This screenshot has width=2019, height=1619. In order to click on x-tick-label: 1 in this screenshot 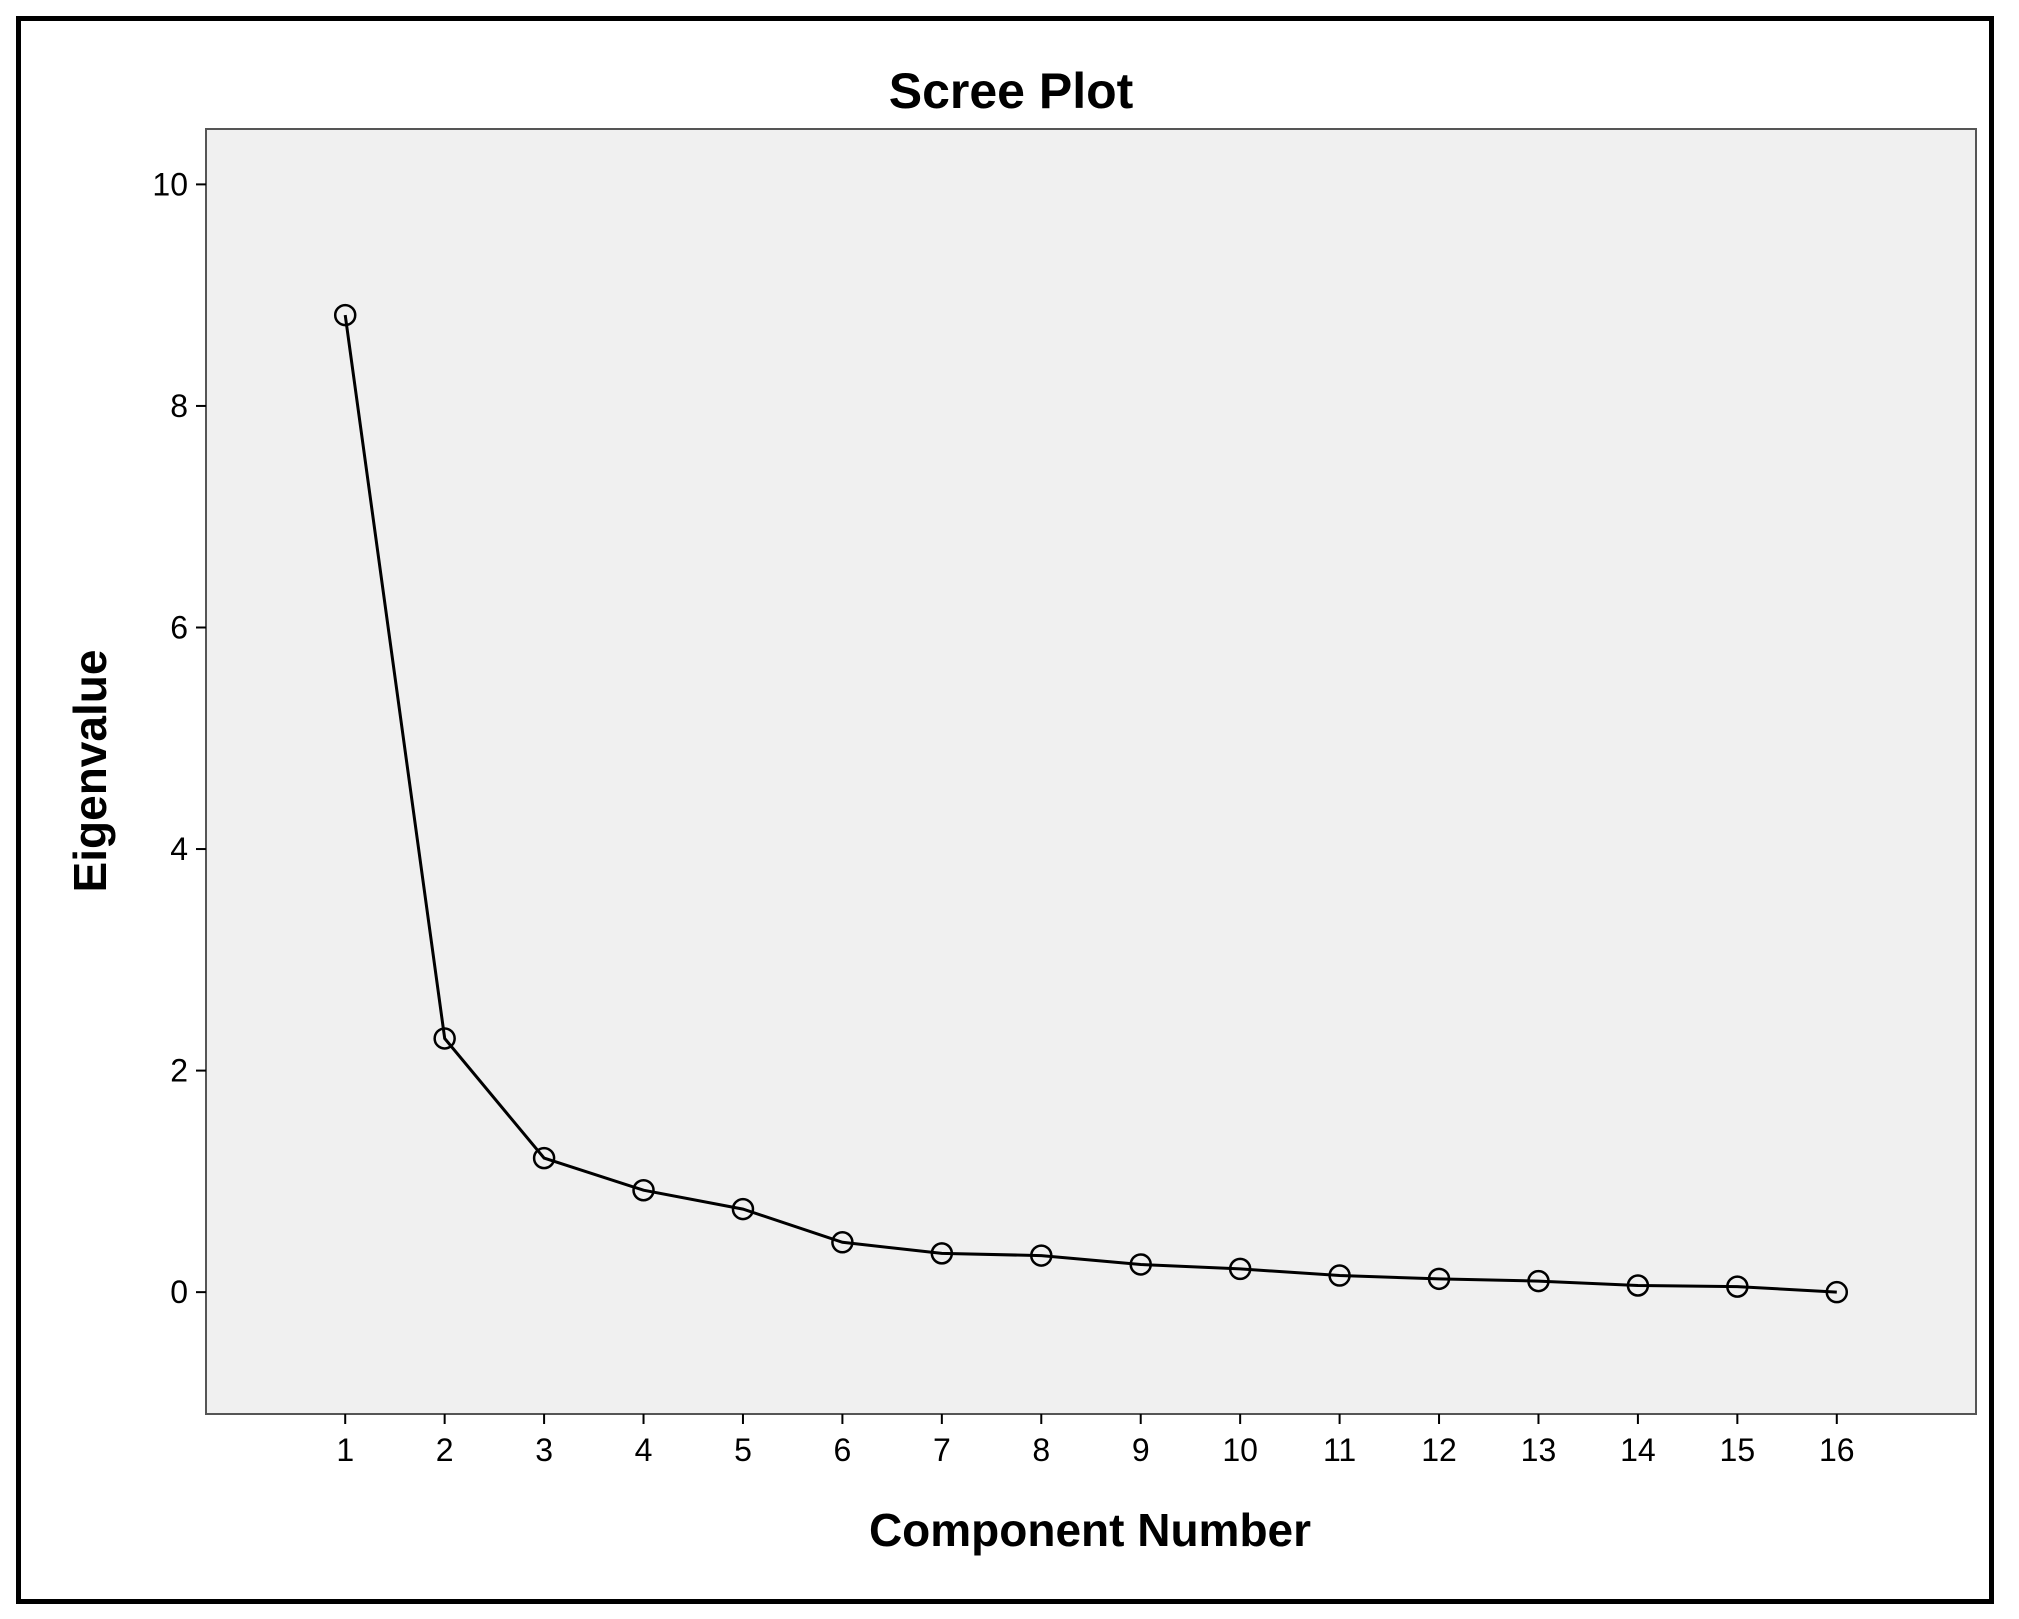, I will do `click(345, 1450)`.